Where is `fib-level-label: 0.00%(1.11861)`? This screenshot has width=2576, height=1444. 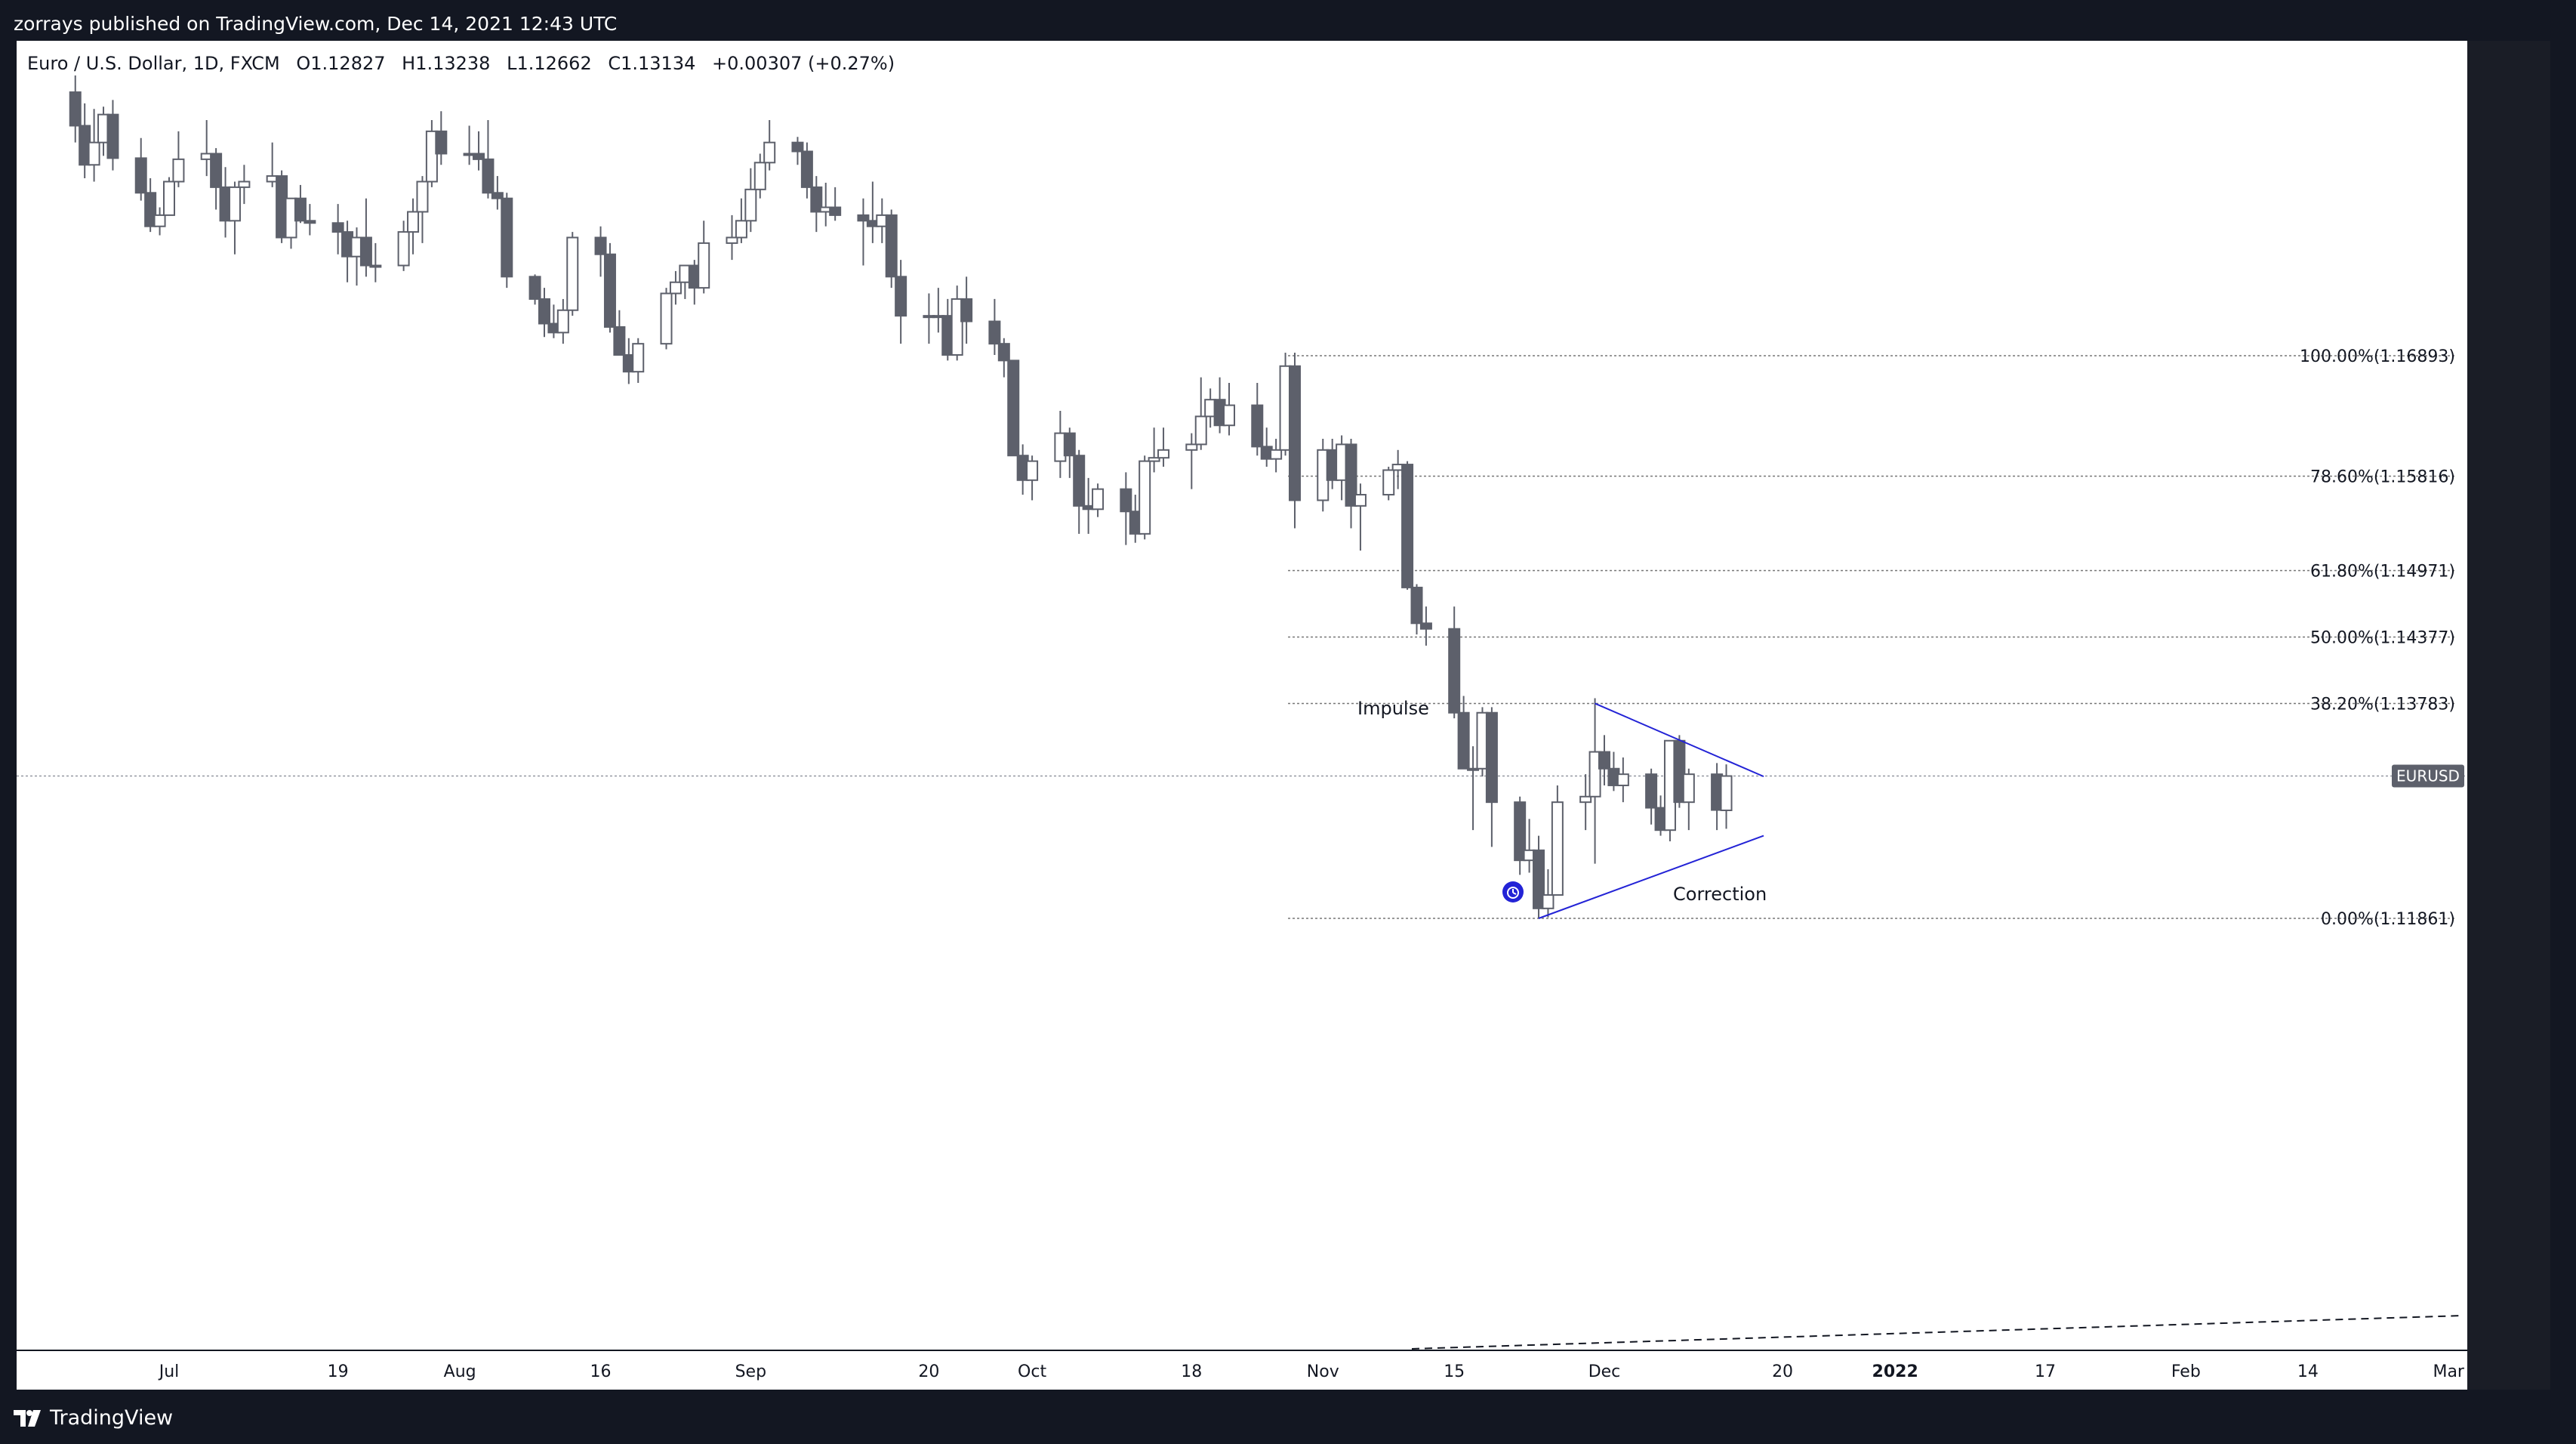
fib-level-label: 0.00%(1.11861) is located at coordinates (2388, 919).